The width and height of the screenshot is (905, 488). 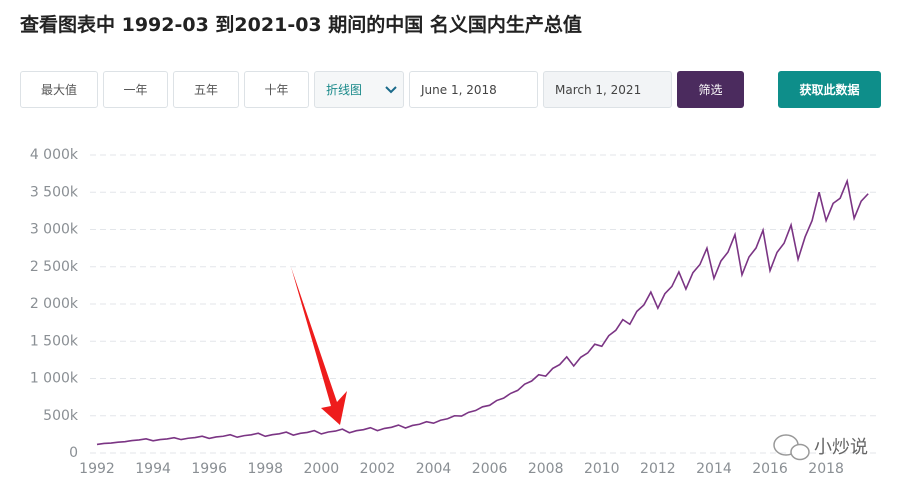 What do you see at coordinates (714, 469) in the screenshot?
I see `x-tick-label: 2014` at bounding box center [714, 469].